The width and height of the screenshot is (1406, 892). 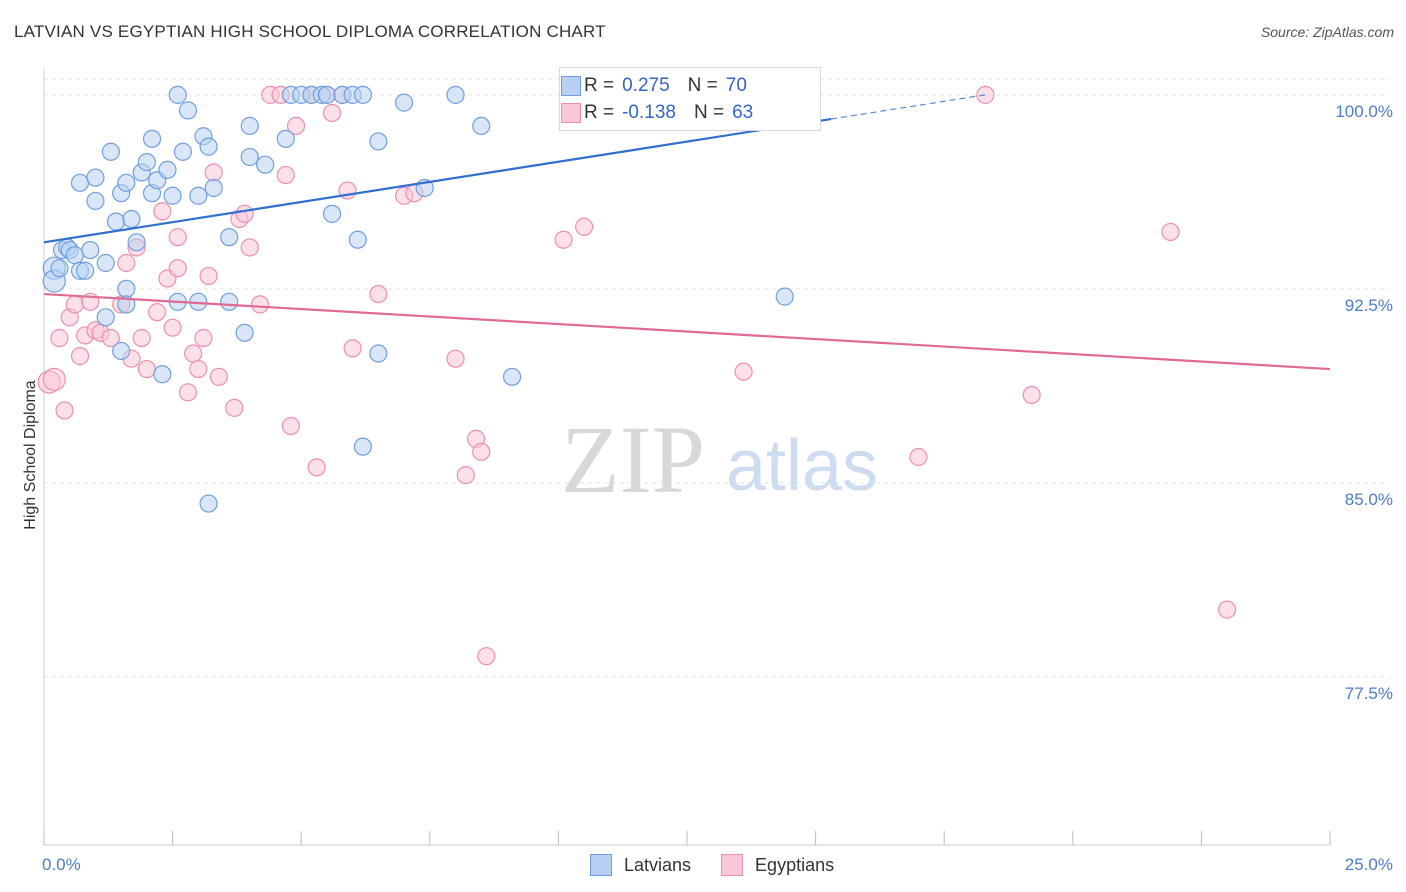 I want to click on egyptians-swatch, so click(x=571, y=113).